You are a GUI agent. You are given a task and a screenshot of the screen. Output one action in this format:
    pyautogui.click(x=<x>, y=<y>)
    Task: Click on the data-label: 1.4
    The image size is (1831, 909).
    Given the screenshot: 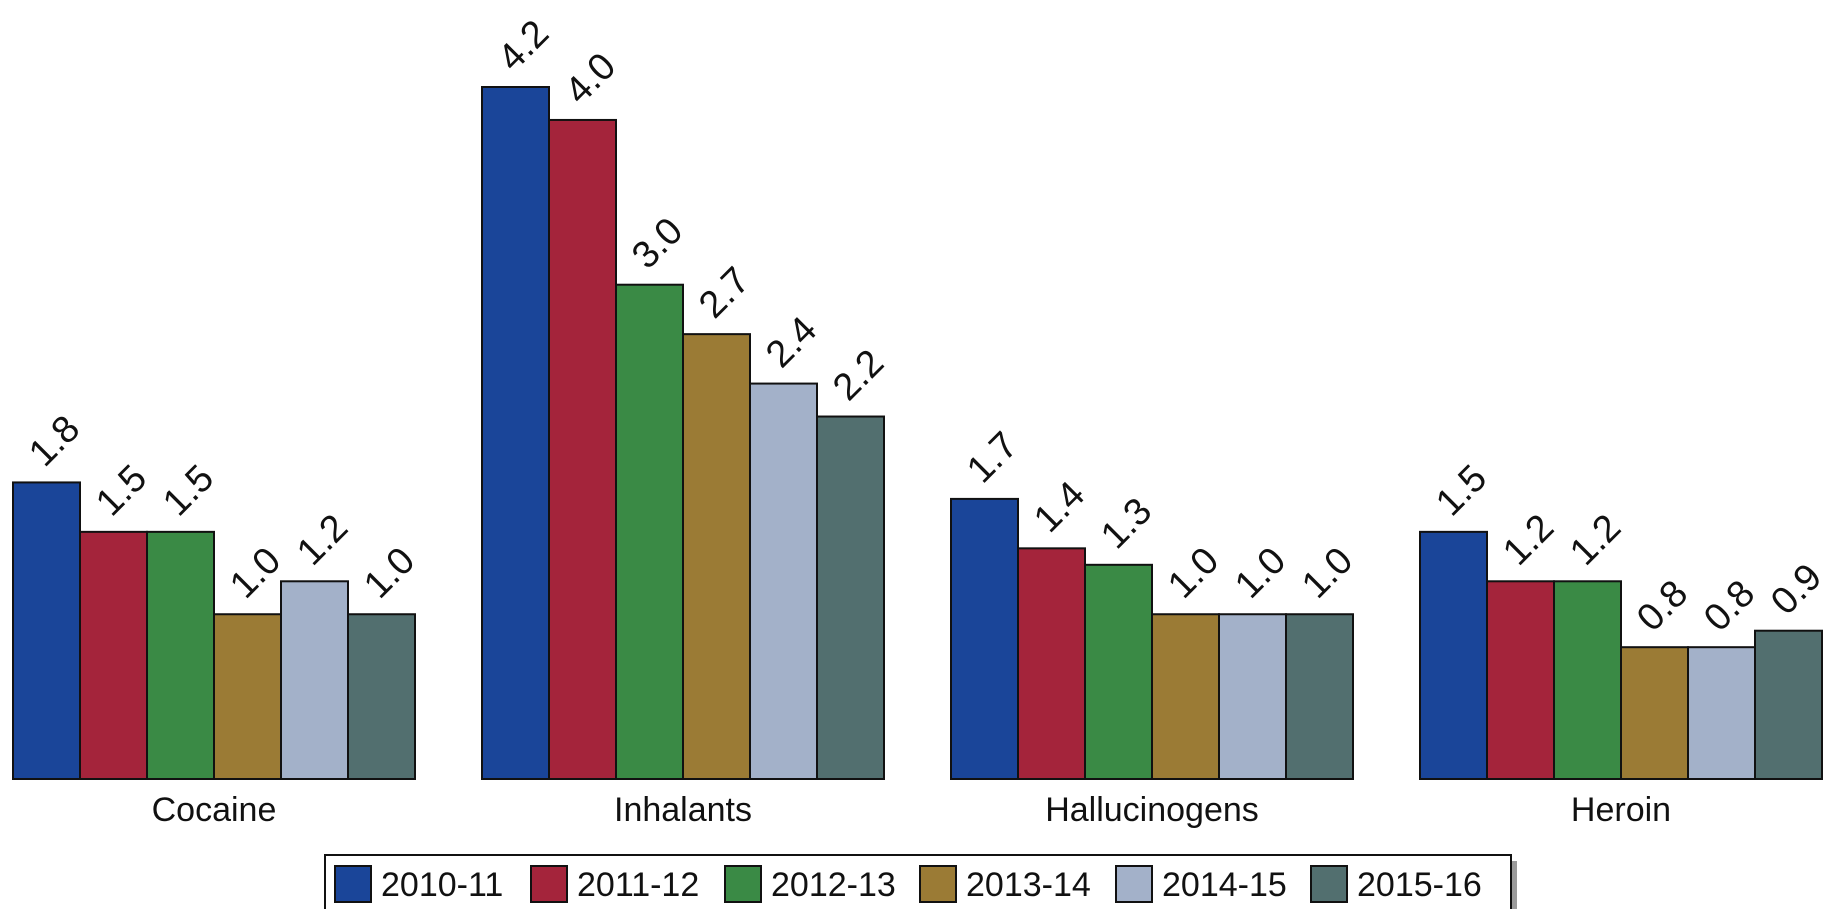 What is the action you would take?
    pyautogui.click(x=1059, y=507)
    